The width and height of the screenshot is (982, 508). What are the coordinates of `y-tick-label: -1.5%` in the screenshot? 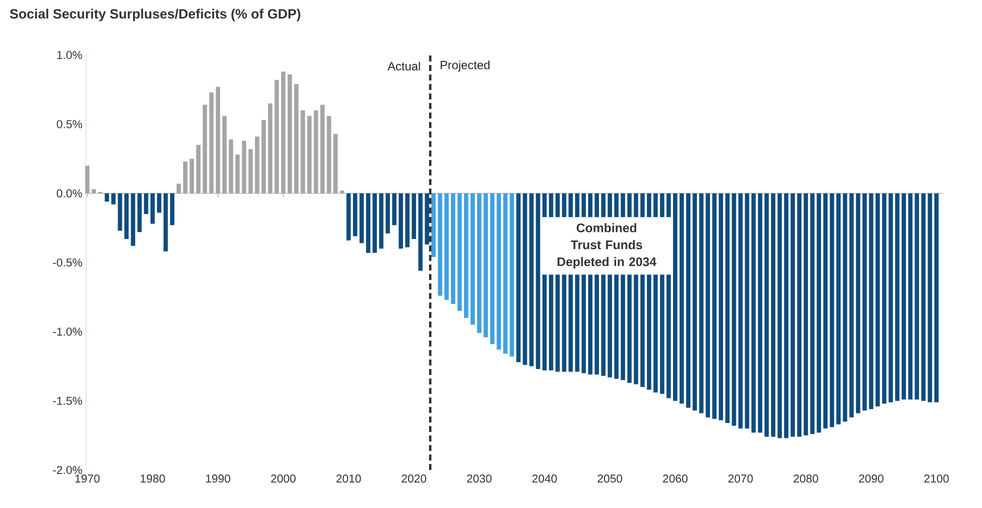 It's located at (67, 400).